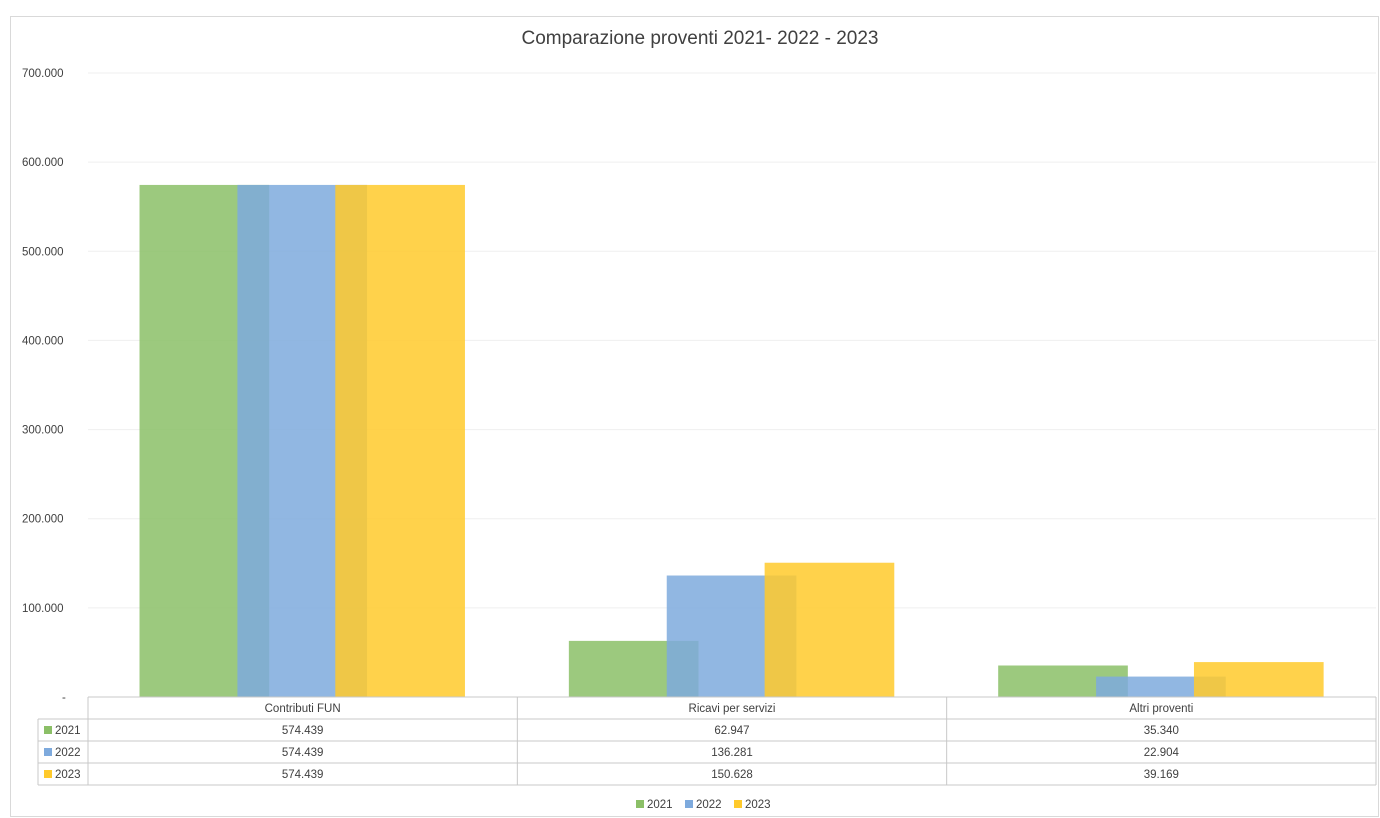 This screenshot has height=818, width=1380. What do you see at coordinates (68, 731) in the screenshot?
I see `table-row-label-2021: 2021` at bounding box center [68, 731].